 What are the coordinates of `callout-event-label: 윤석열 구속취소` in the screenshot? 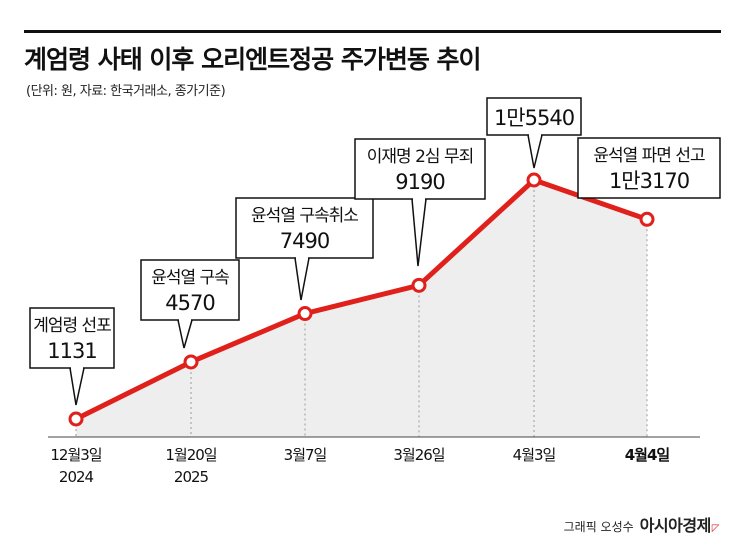 It's located at (304, 216).